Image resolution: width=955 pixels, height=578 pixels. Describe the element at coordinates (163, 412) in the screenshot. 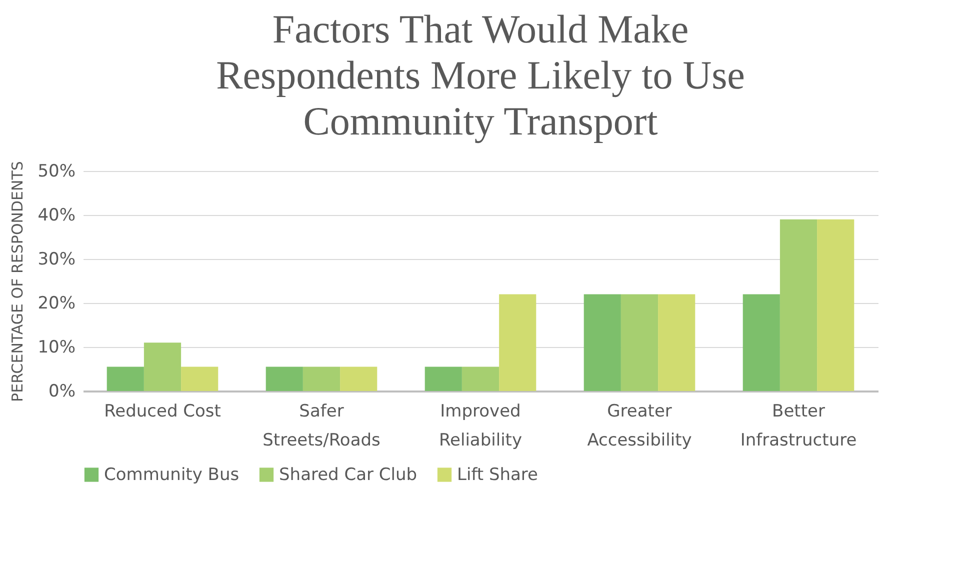

I see `x-tick-label: Reduced Cost` at that location.